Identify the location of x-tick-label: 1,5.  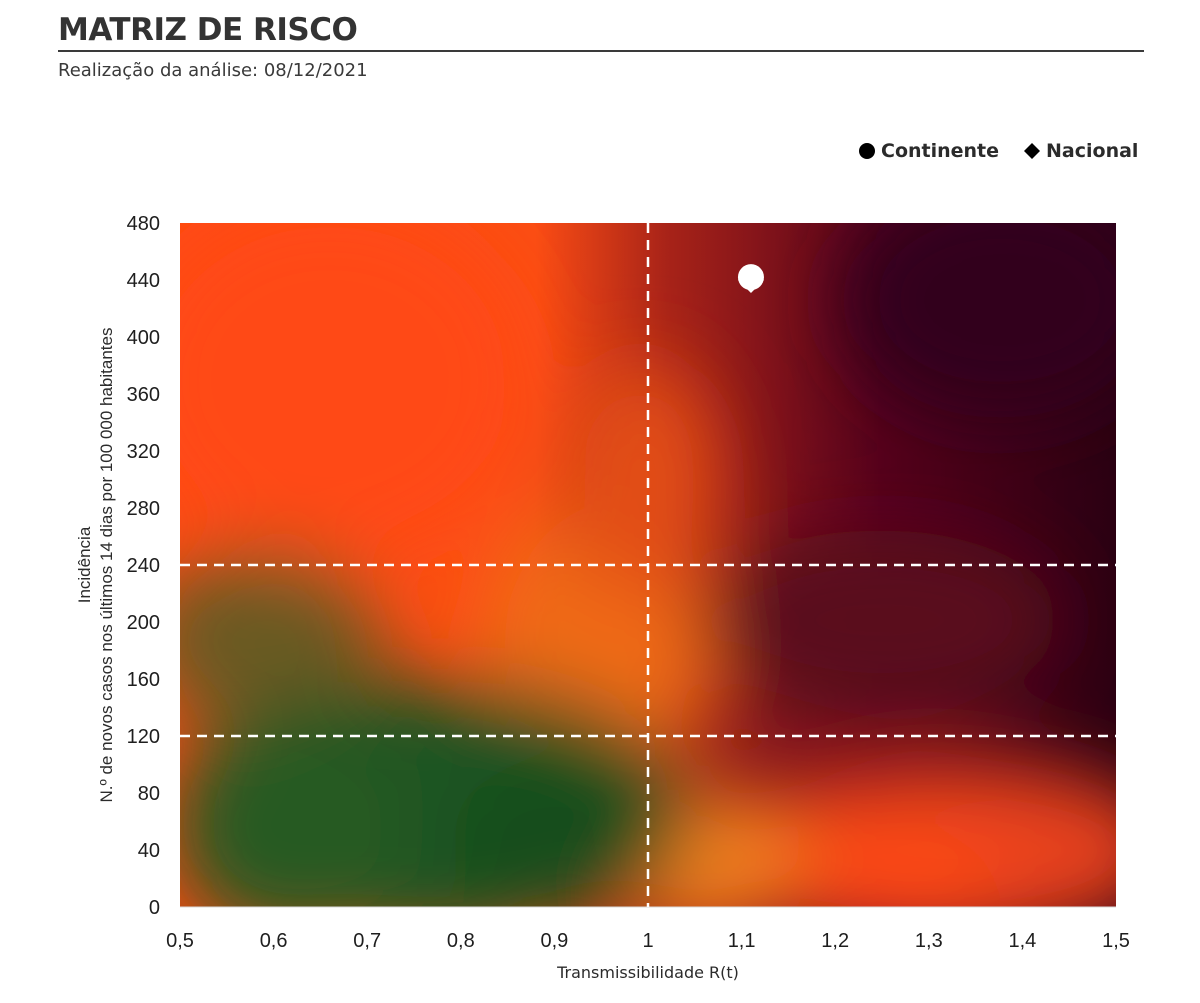
(1116, 941).